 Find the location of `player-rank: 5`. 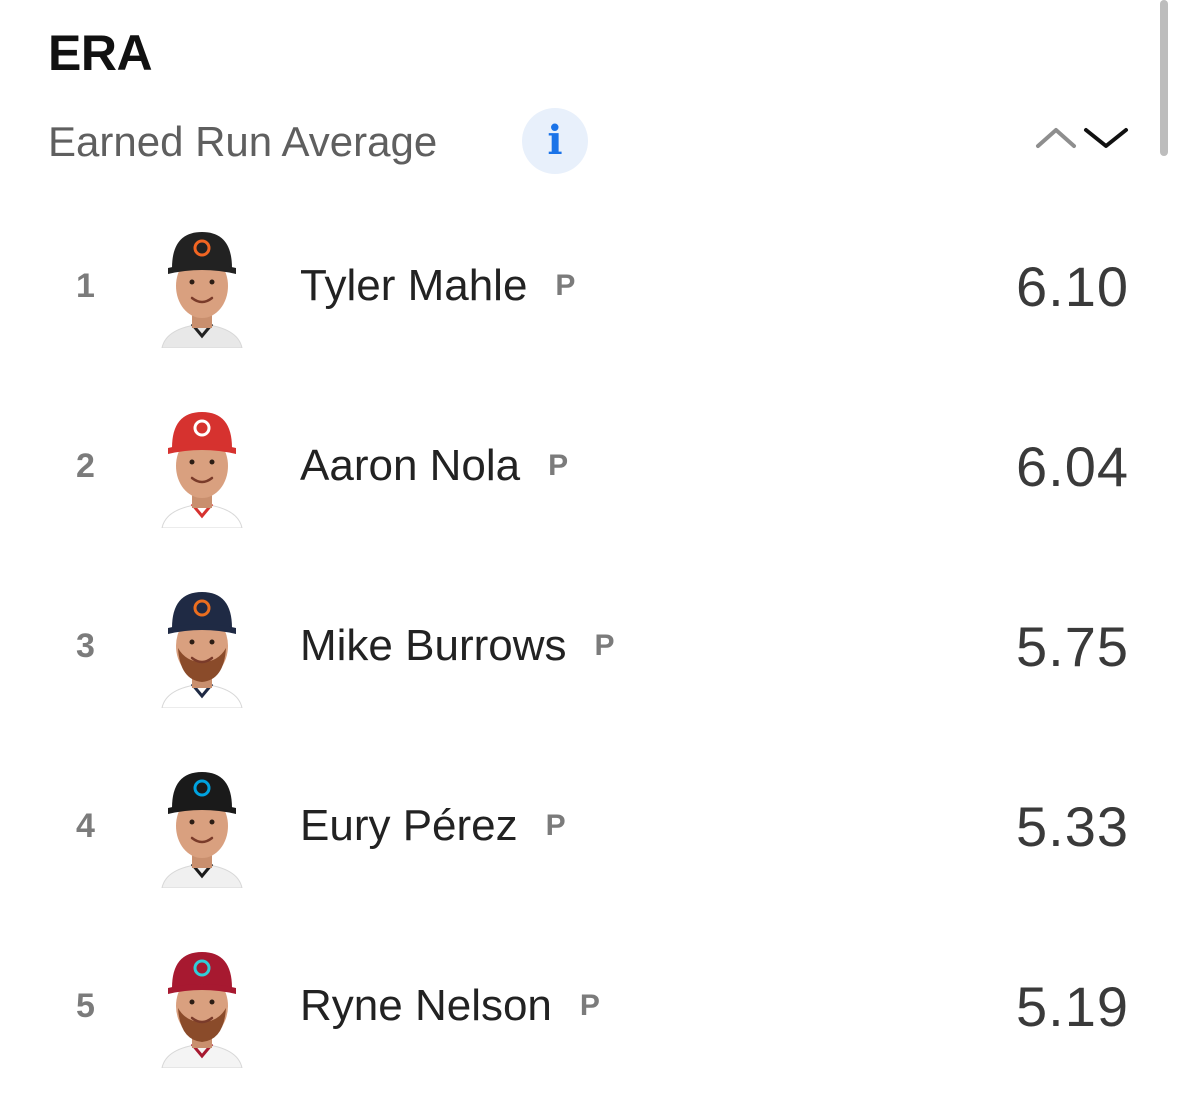

player-rank: 5 is located at coordinates (85, 1005).